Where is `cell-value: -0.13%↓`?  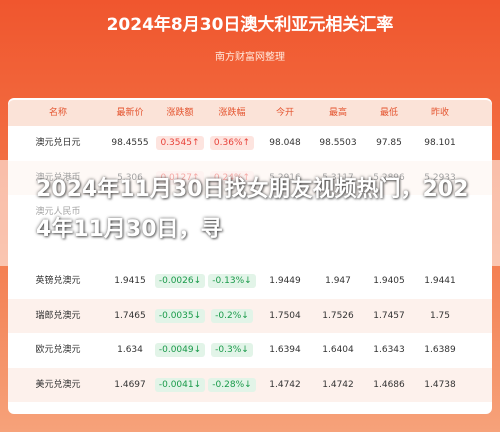 cell-value: -0.13%↓ is located at coordinates (232, 281).